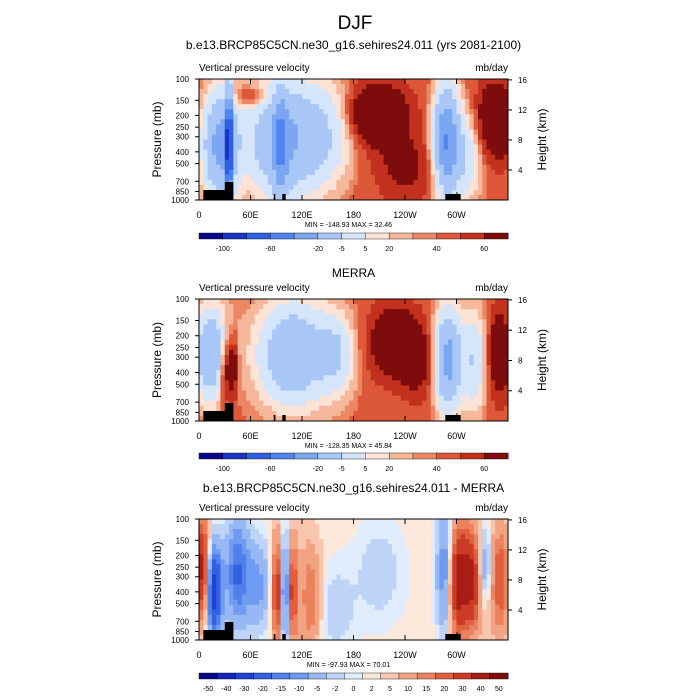 This screenshot has height=700, width=700. What do you see at coordinates (318, 469) in the screenshot?
I see `colorbar-label: -20` at bounding box center [318, 469].